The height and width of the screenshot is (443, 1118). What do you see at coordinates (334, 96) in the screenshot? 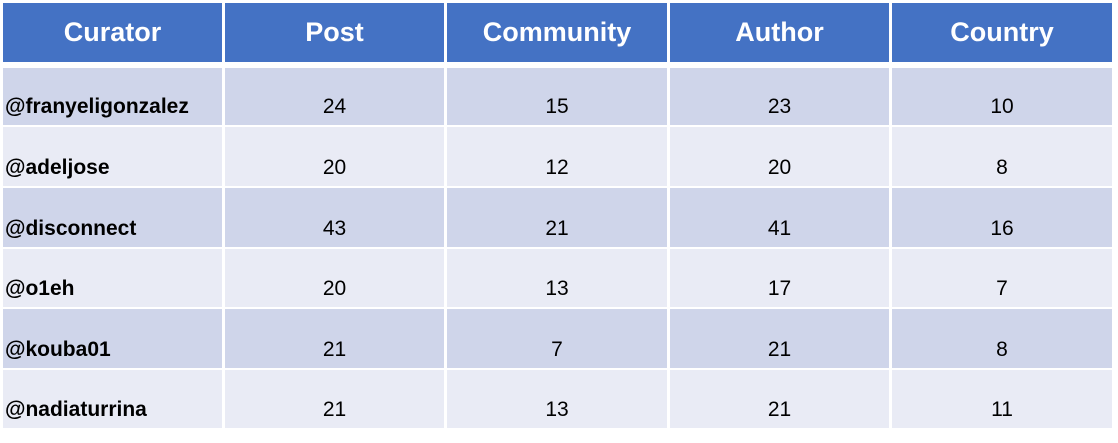
I see `count-cell: 24` at bounding box center [334, 96].